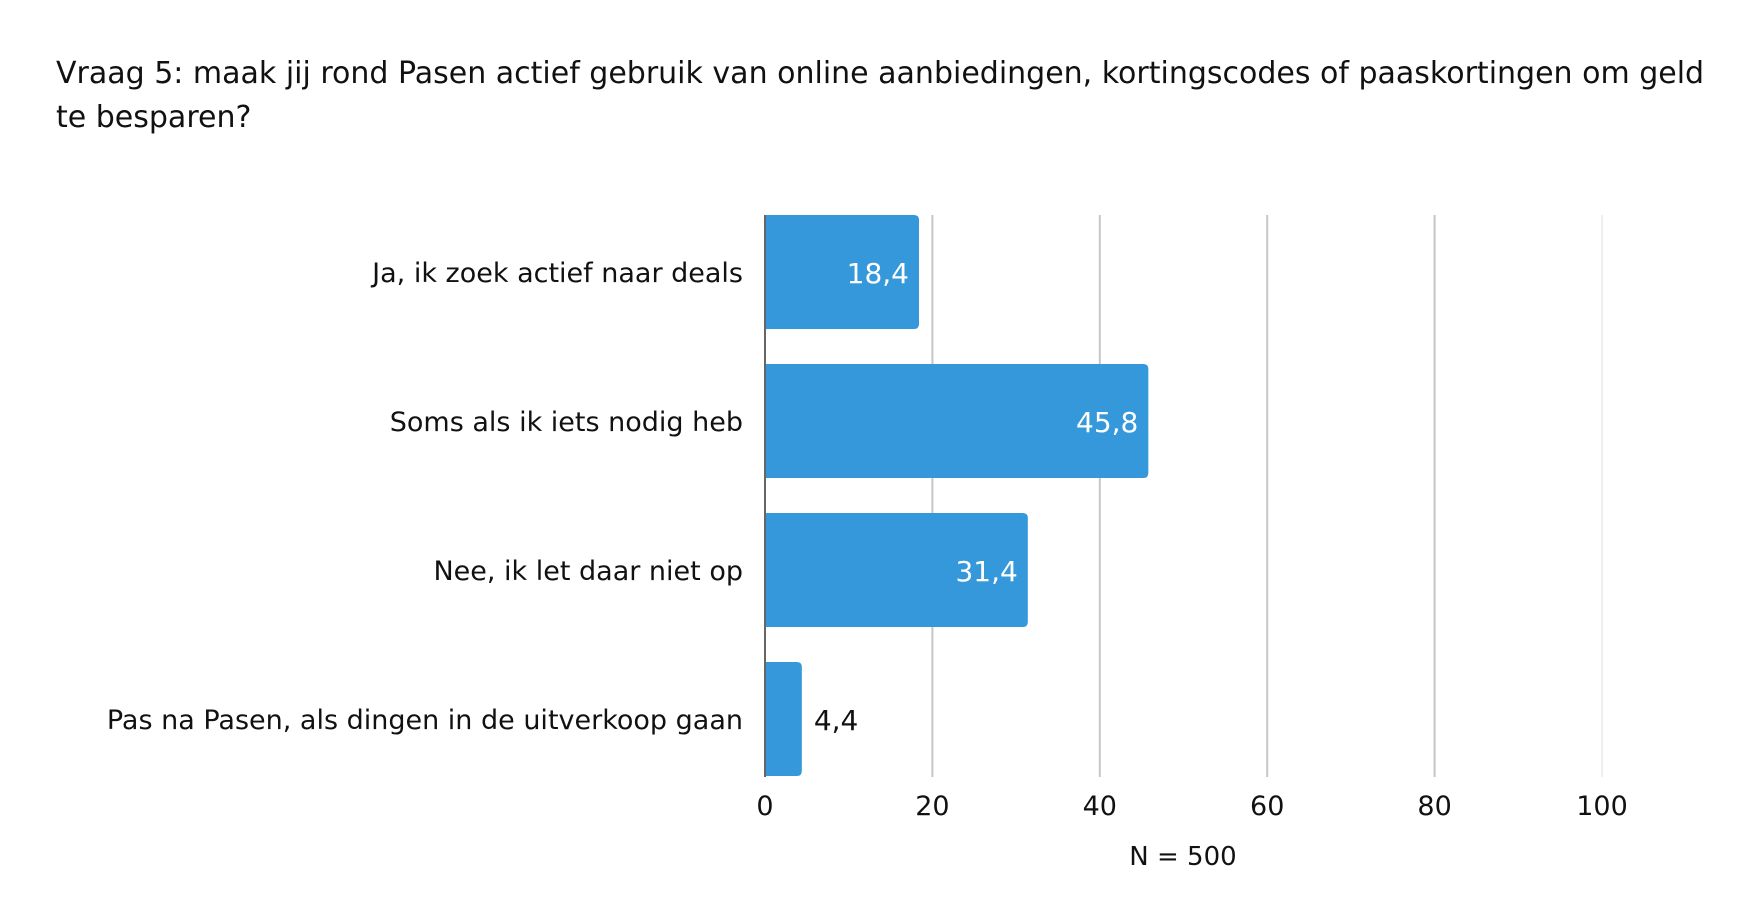 The width and height of the screenshot is (1748, 922). What do you see at coordinates (566, 422) in the screenshot?
I see `category-label: Soms als ik iets nodig heb` at bounding box center [566, 422].